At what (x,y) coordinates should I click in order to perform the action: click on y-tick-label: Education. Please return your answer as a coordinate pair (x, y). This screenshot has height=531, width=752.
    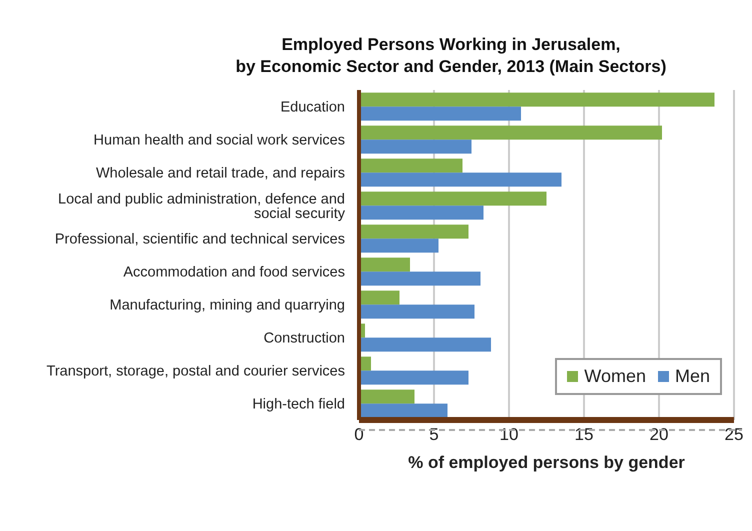
    Looking at the image, I should click on (312, 108).